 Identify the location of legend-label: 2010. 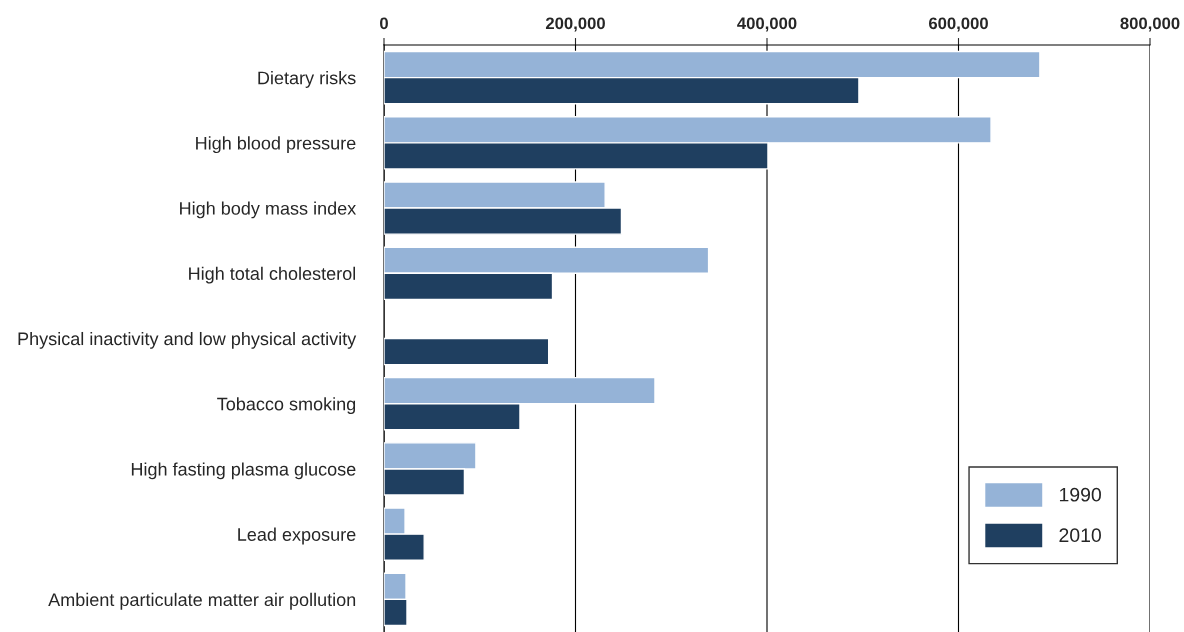
(1080, 535).